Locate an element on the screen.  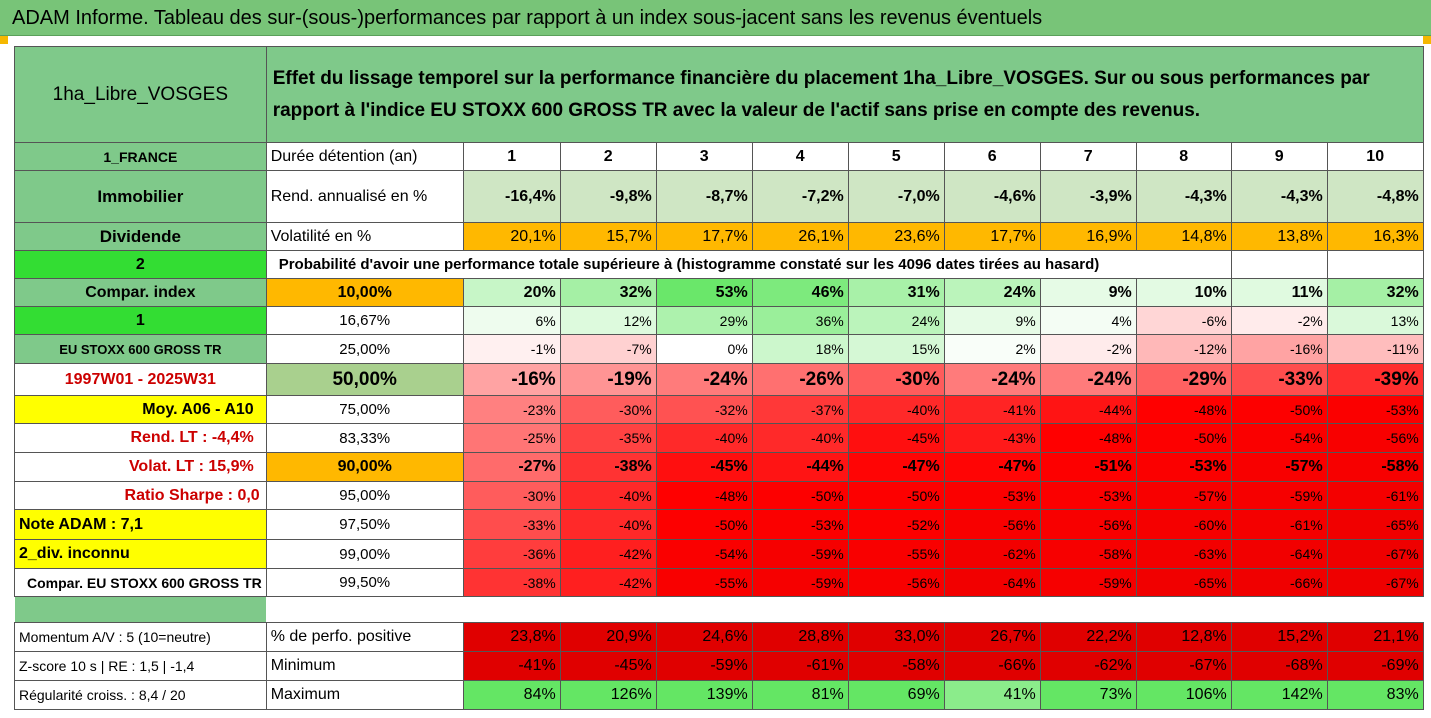
compar-index-label: Compar. index is located at coordinates (140, 292).